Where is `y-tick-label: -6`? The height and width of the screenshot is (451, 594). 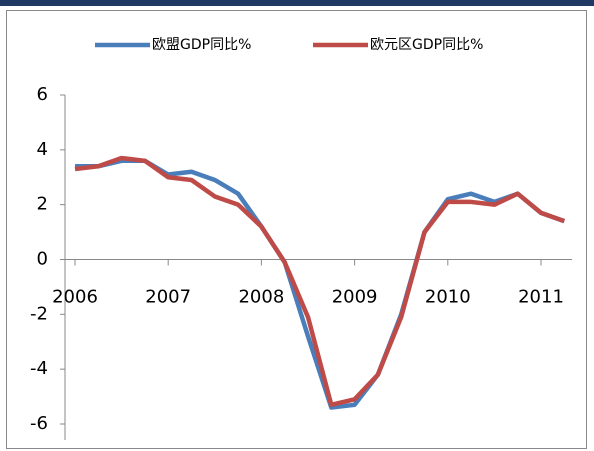
y-tick-label: -6 is located at coordinates (39, 423).